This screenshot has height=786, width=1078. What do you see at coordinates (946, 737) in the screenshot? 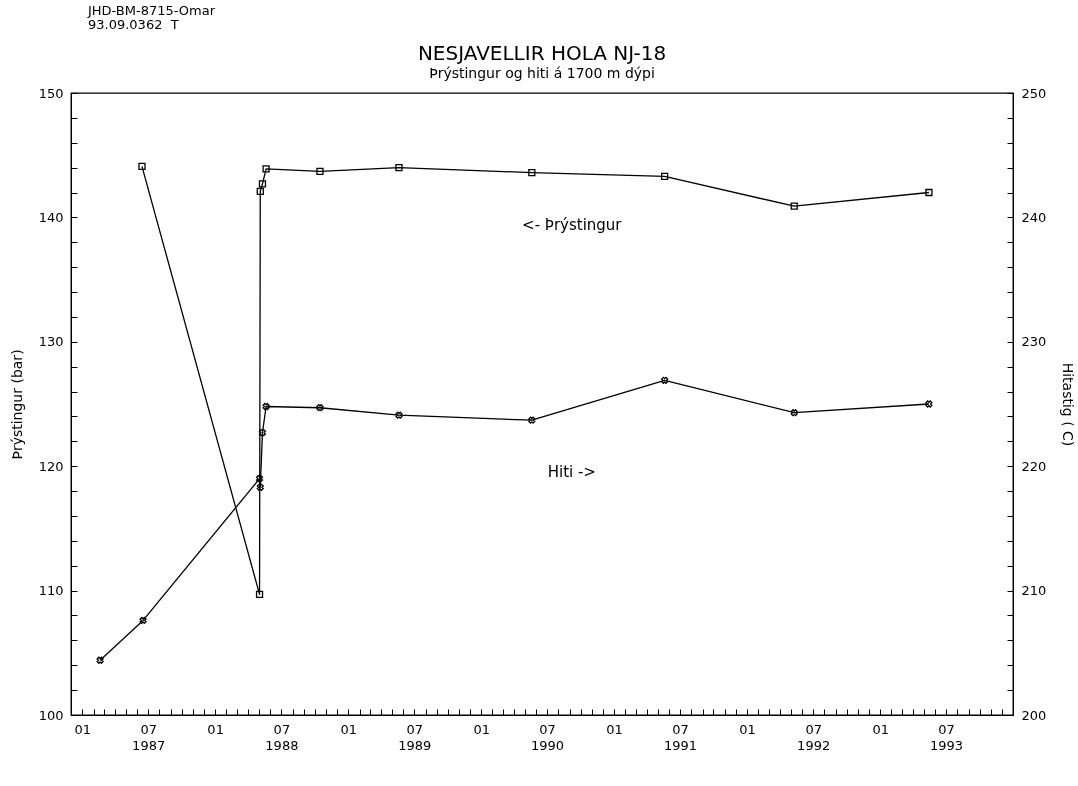
I see `x-tick-label: 07 1993` at bounding box center [946, 737].